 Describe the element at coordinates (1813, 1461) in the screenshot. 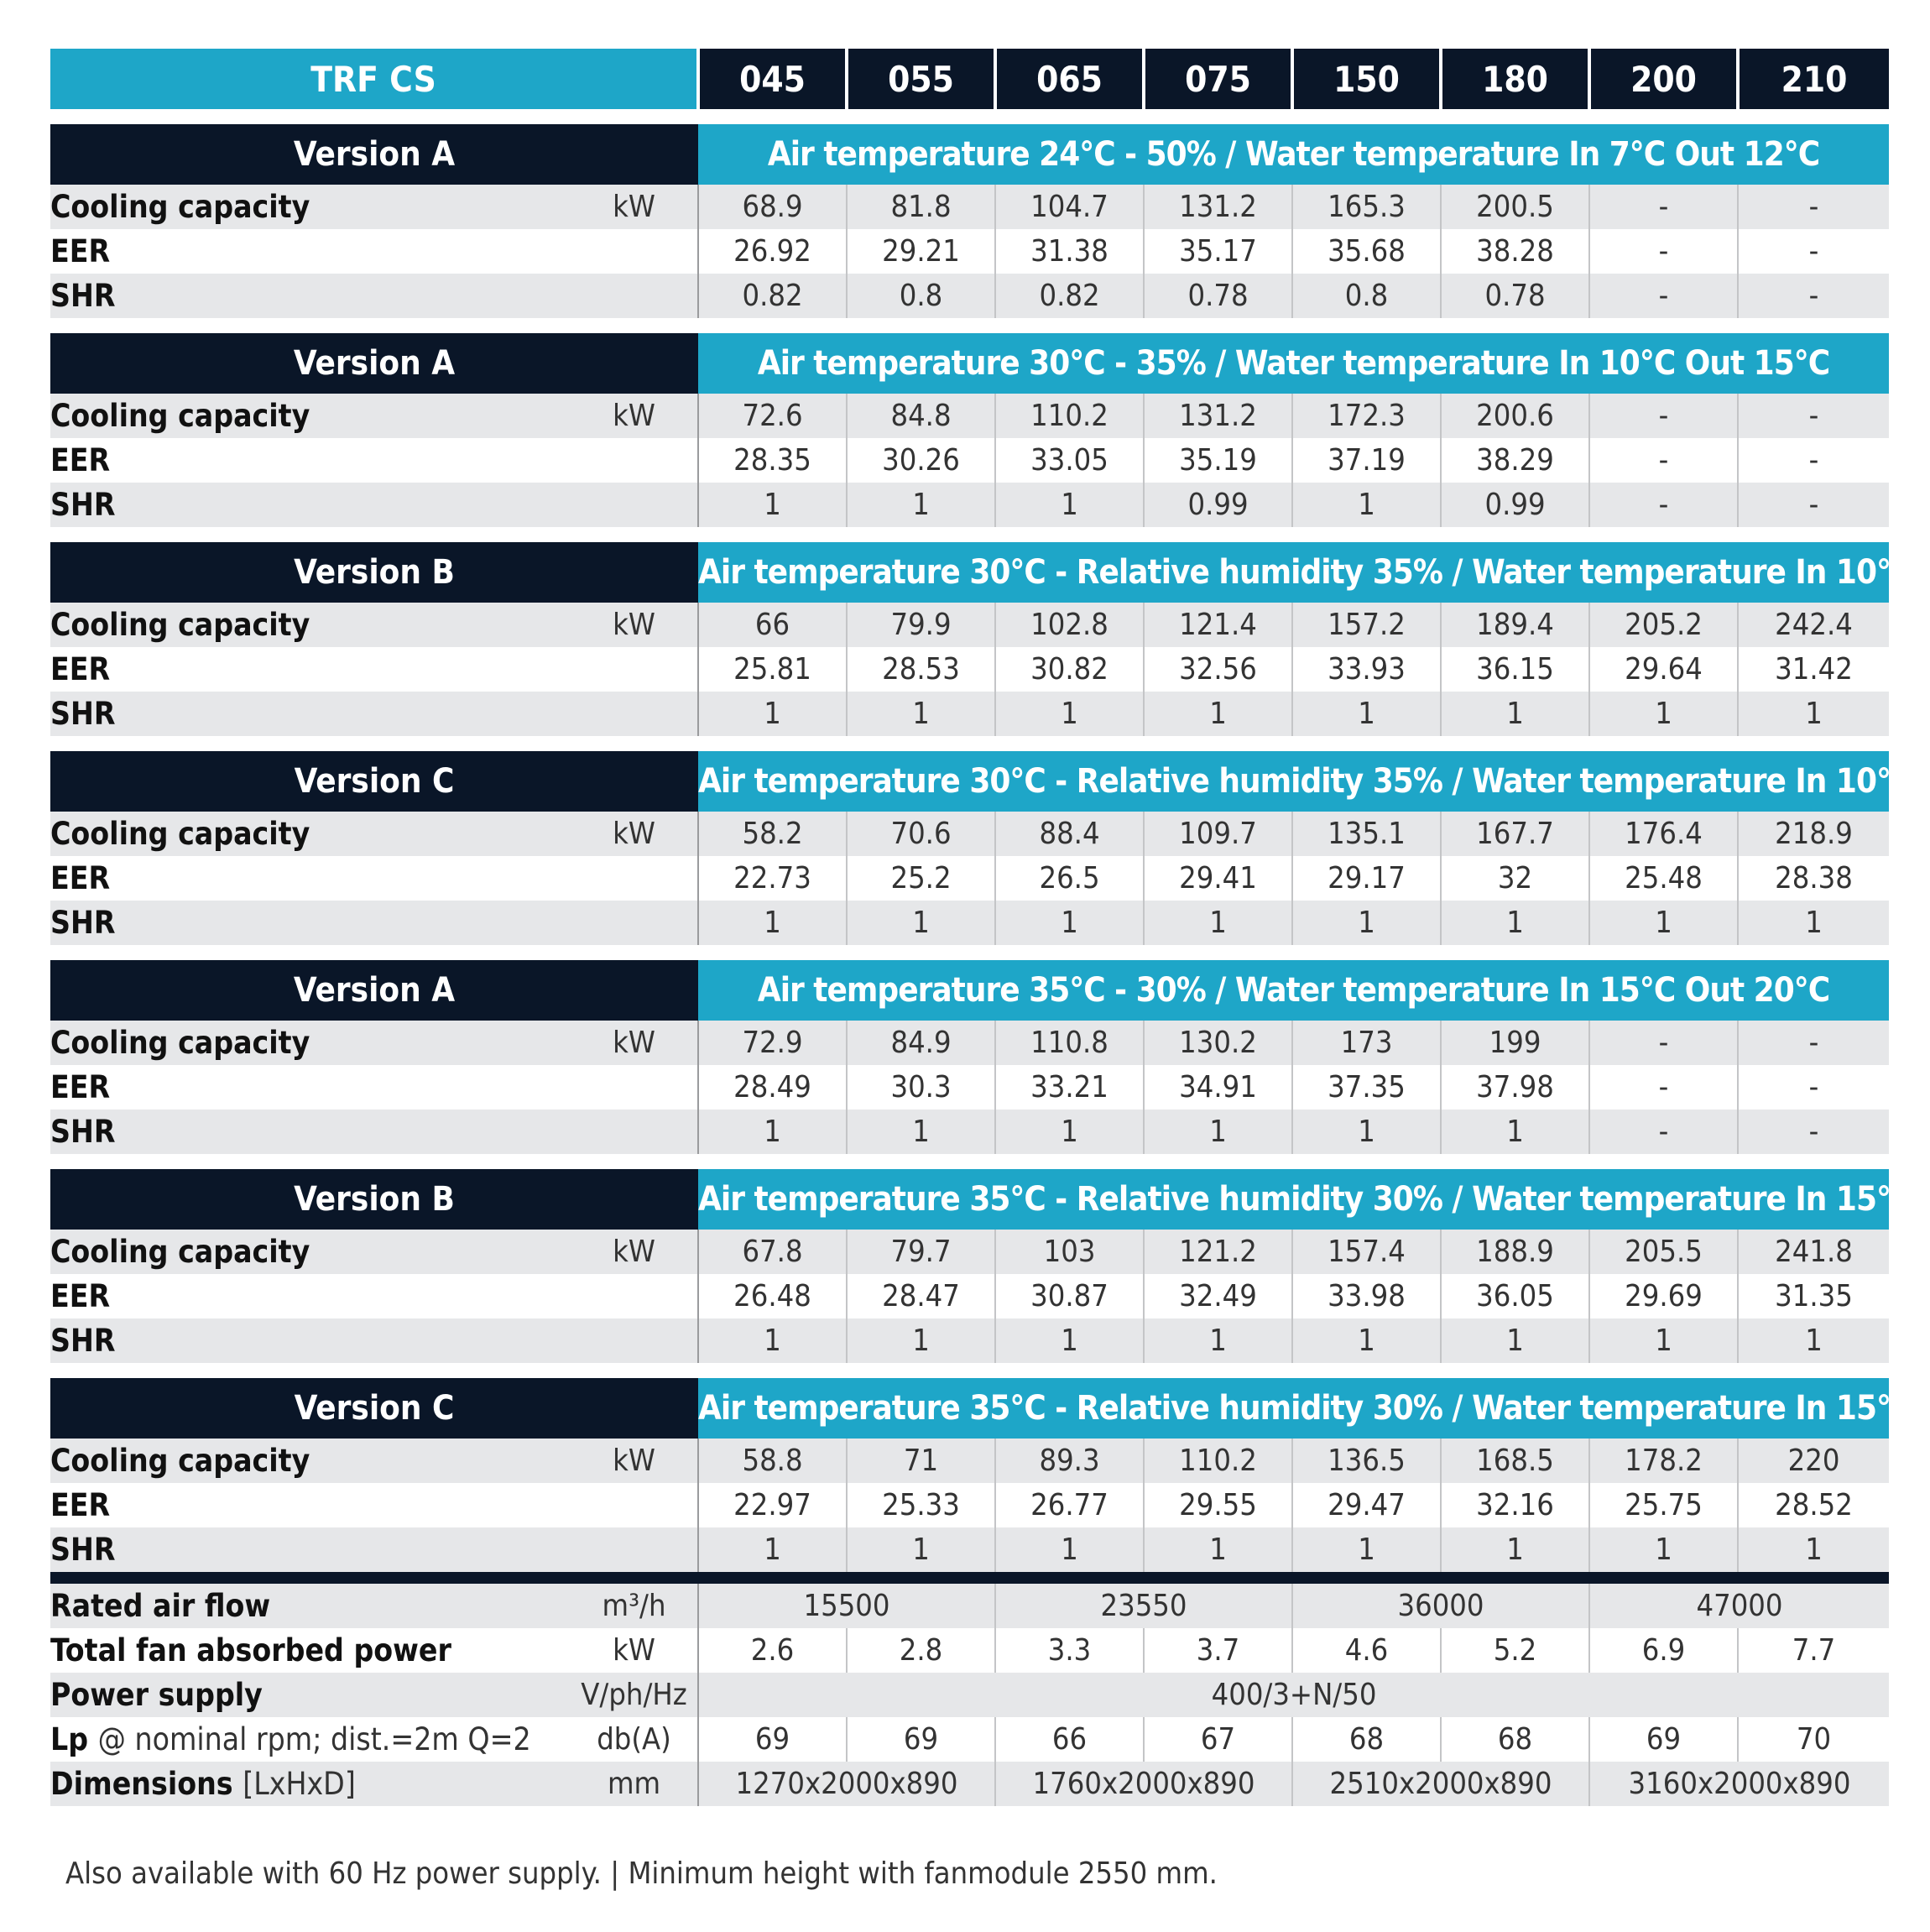

I see `value-cell: 220` at that location.